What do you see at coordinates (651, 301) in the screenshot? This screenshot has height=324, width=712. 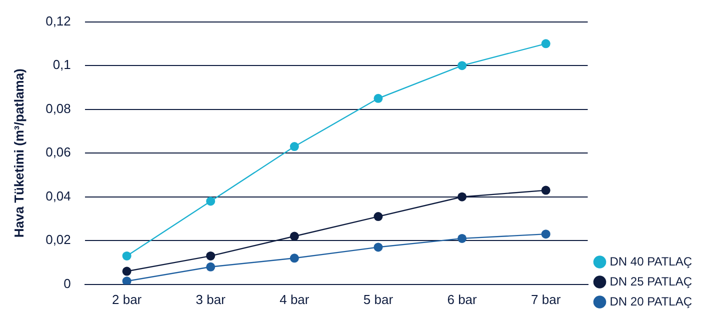 I see `legend-label: DN 20 PATLAÇ` at bounding box center [651, 301].